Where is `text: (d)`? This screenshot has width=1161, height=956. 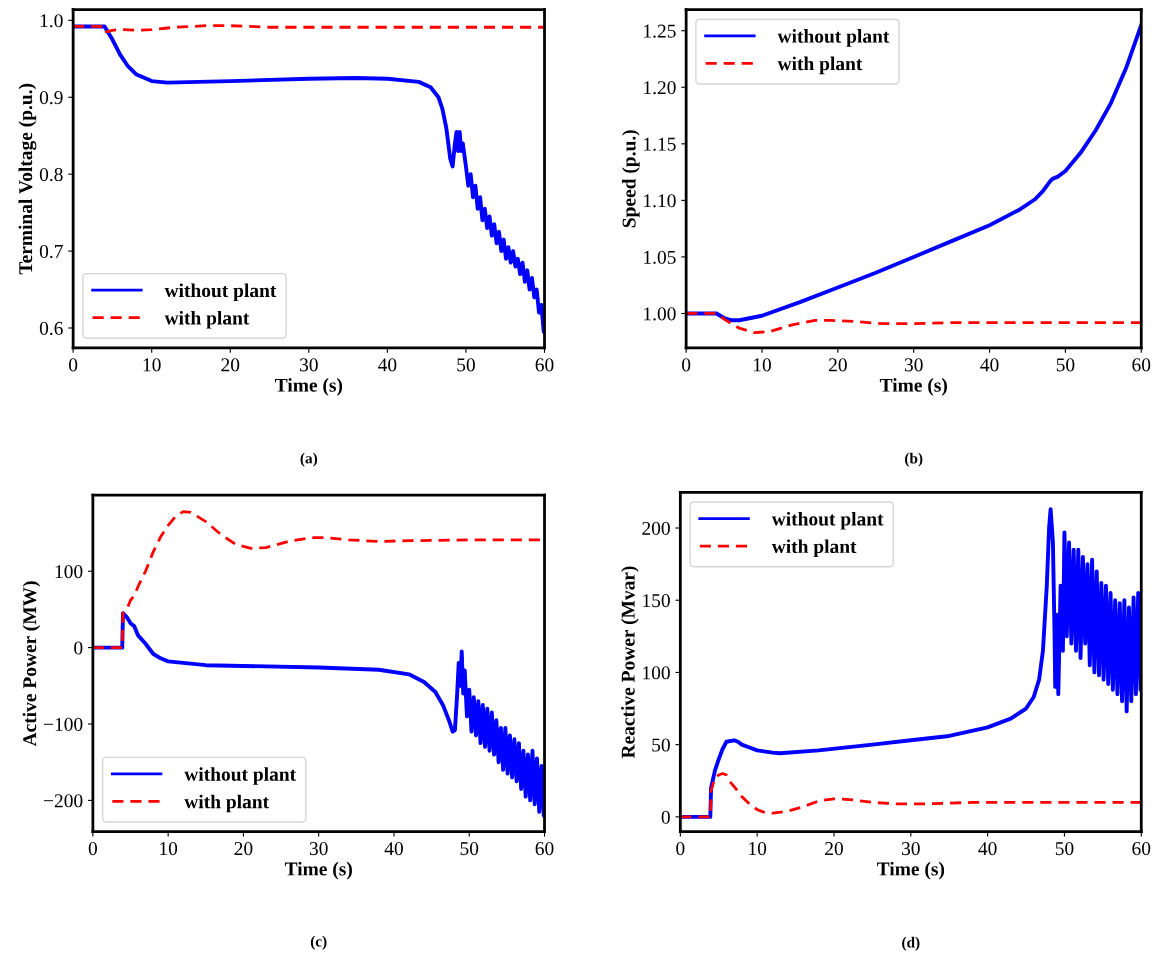
text: (d) is located at coordinates (911, 943).